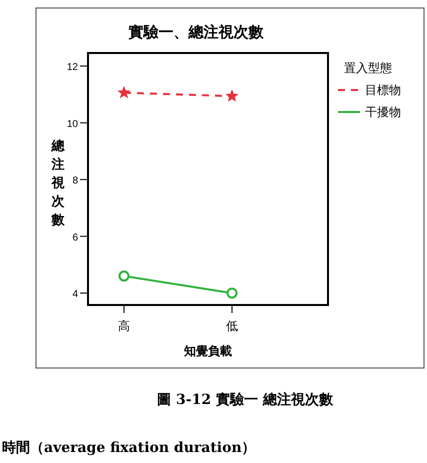 Image resolution: width=427 pixels, height=463 pixels. Describe the element at coordinates (72, 68) in the screenshot. I see `y-tick-label: 12` at that location.